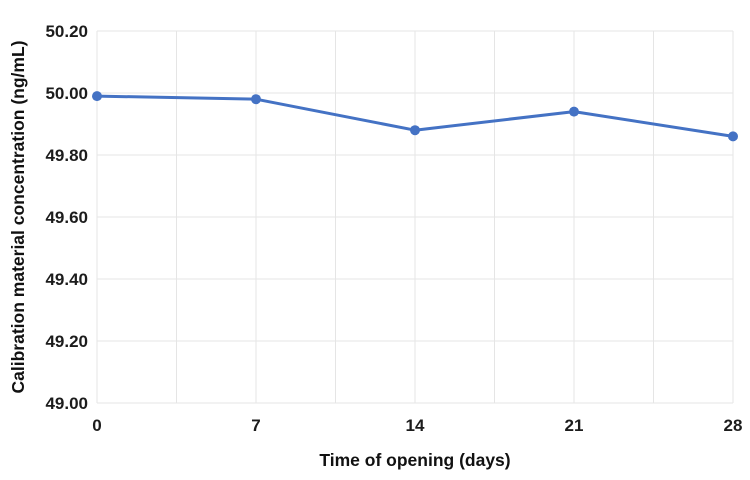 The height and width of the screenshot is (480, 750). I want to click on y-tick-label: 49.60, so click(66, 217).